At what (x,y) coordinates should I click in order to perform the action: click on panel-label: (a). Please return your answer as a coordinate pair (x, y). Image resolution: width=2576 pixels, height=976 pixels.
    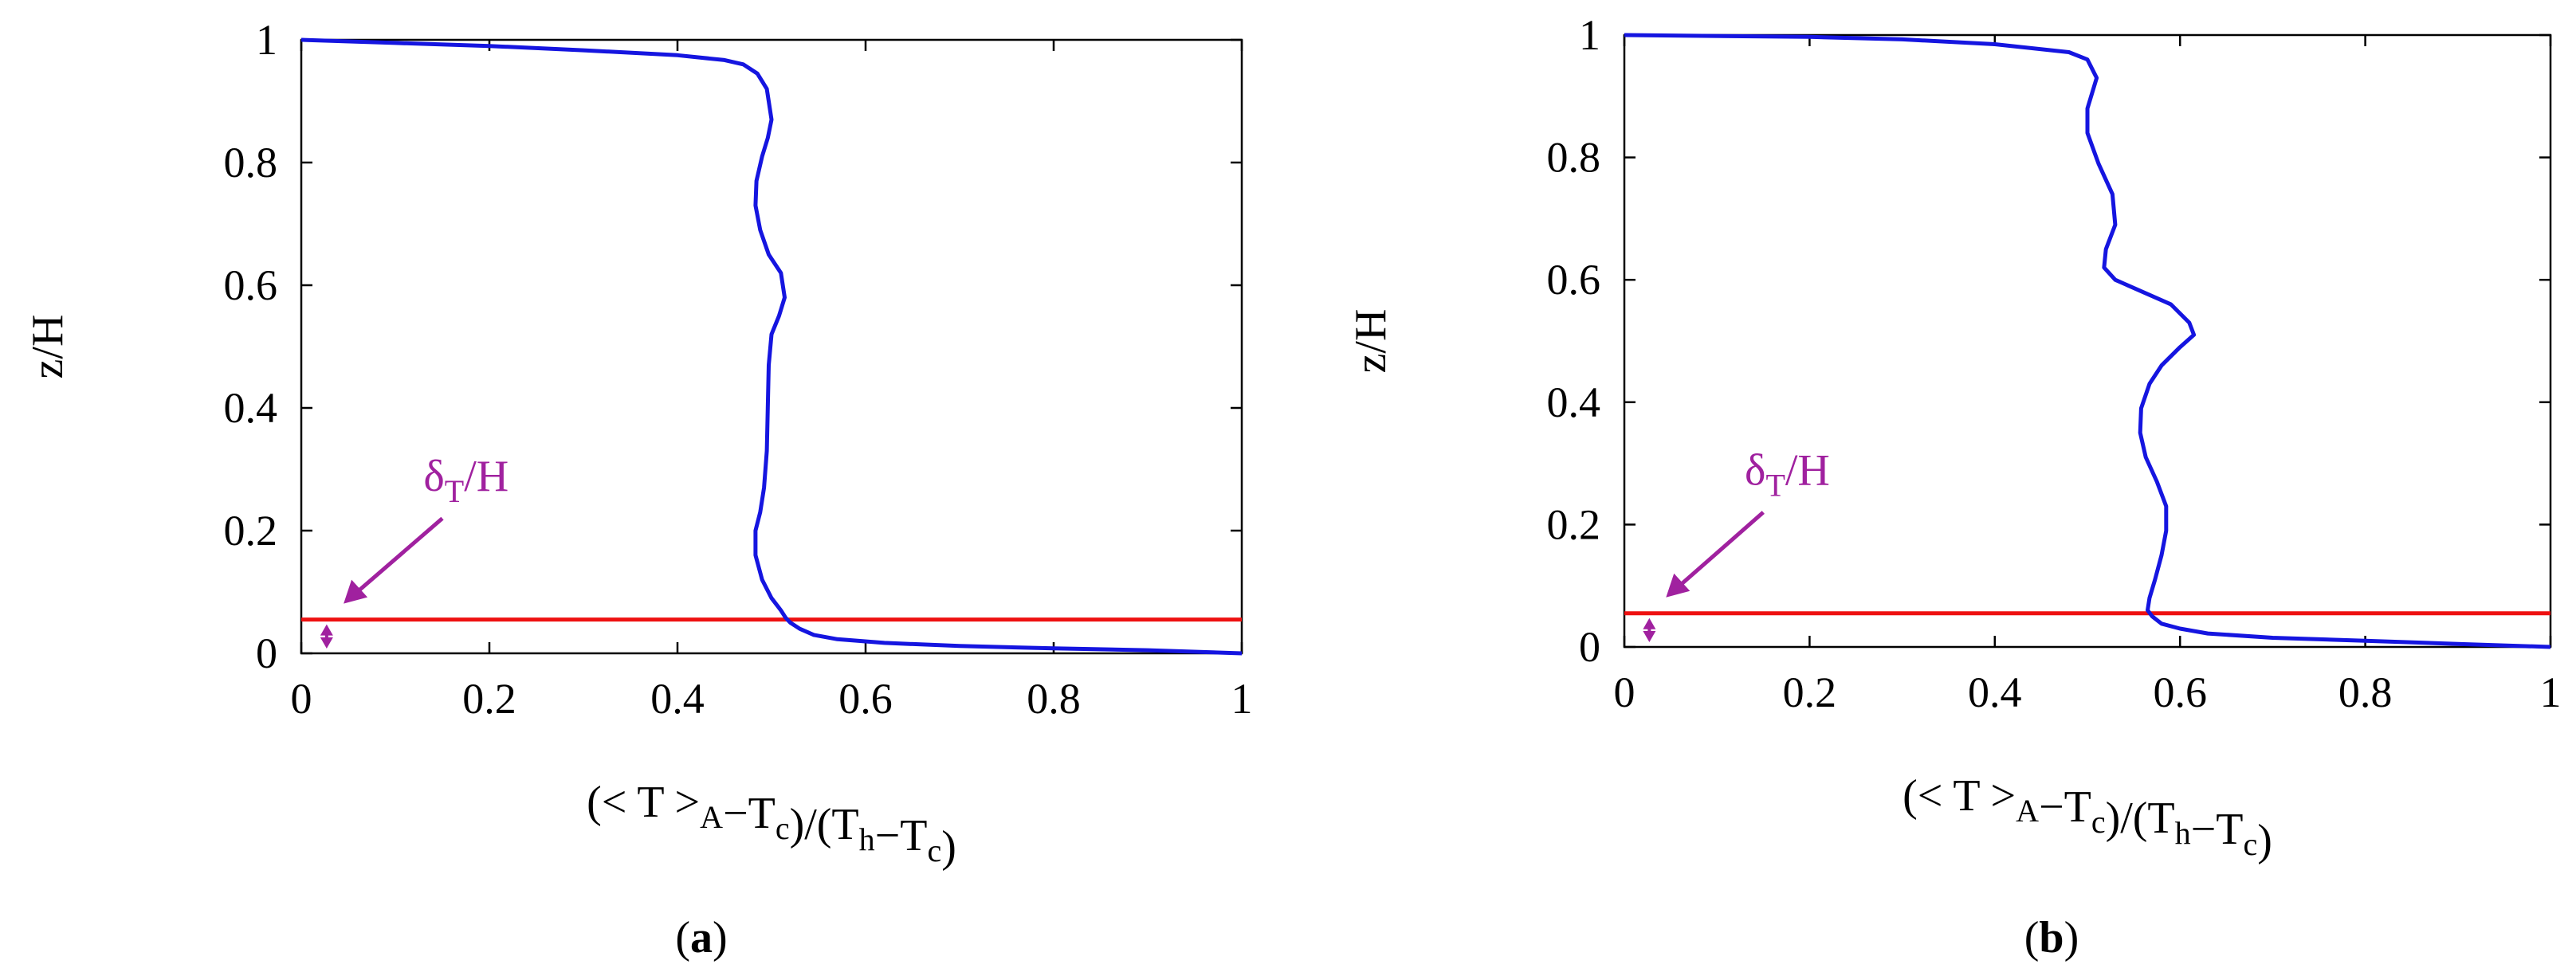
    Looking at the image, I should click on (701, 937).